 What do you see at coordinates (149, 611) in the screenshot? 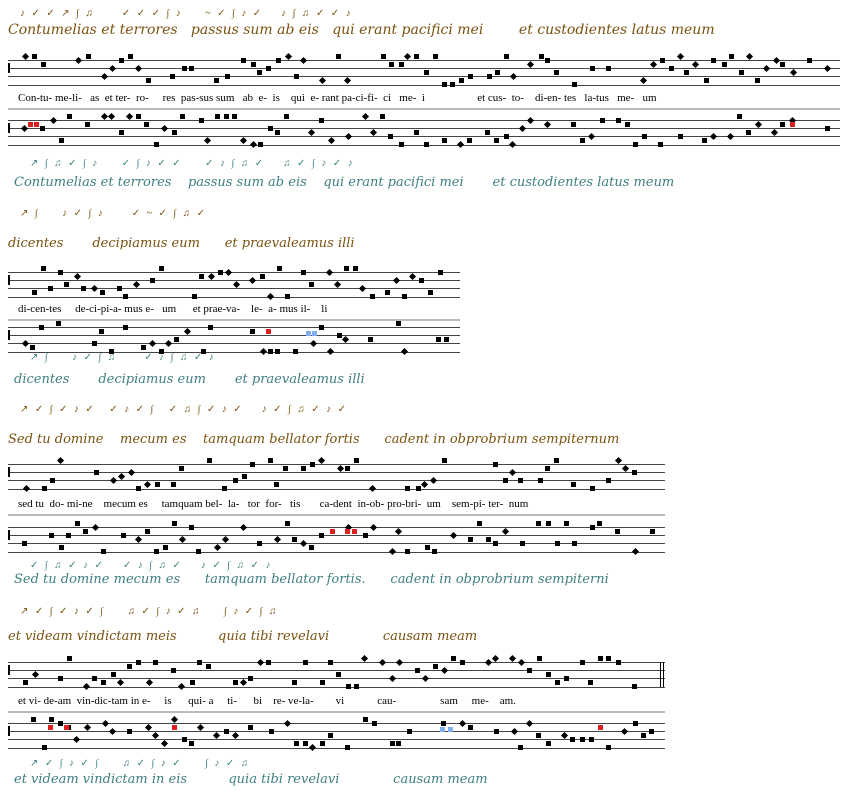
I see `manuscript-top-neumes: ↗ ✓ ∫ ✓ ♪ ✓ ∫ ♫ ✓ ∫ ♪ ✓ ♫ ∫ ♪ ✓ ∫ ♫` at bounding box center [149, 611].